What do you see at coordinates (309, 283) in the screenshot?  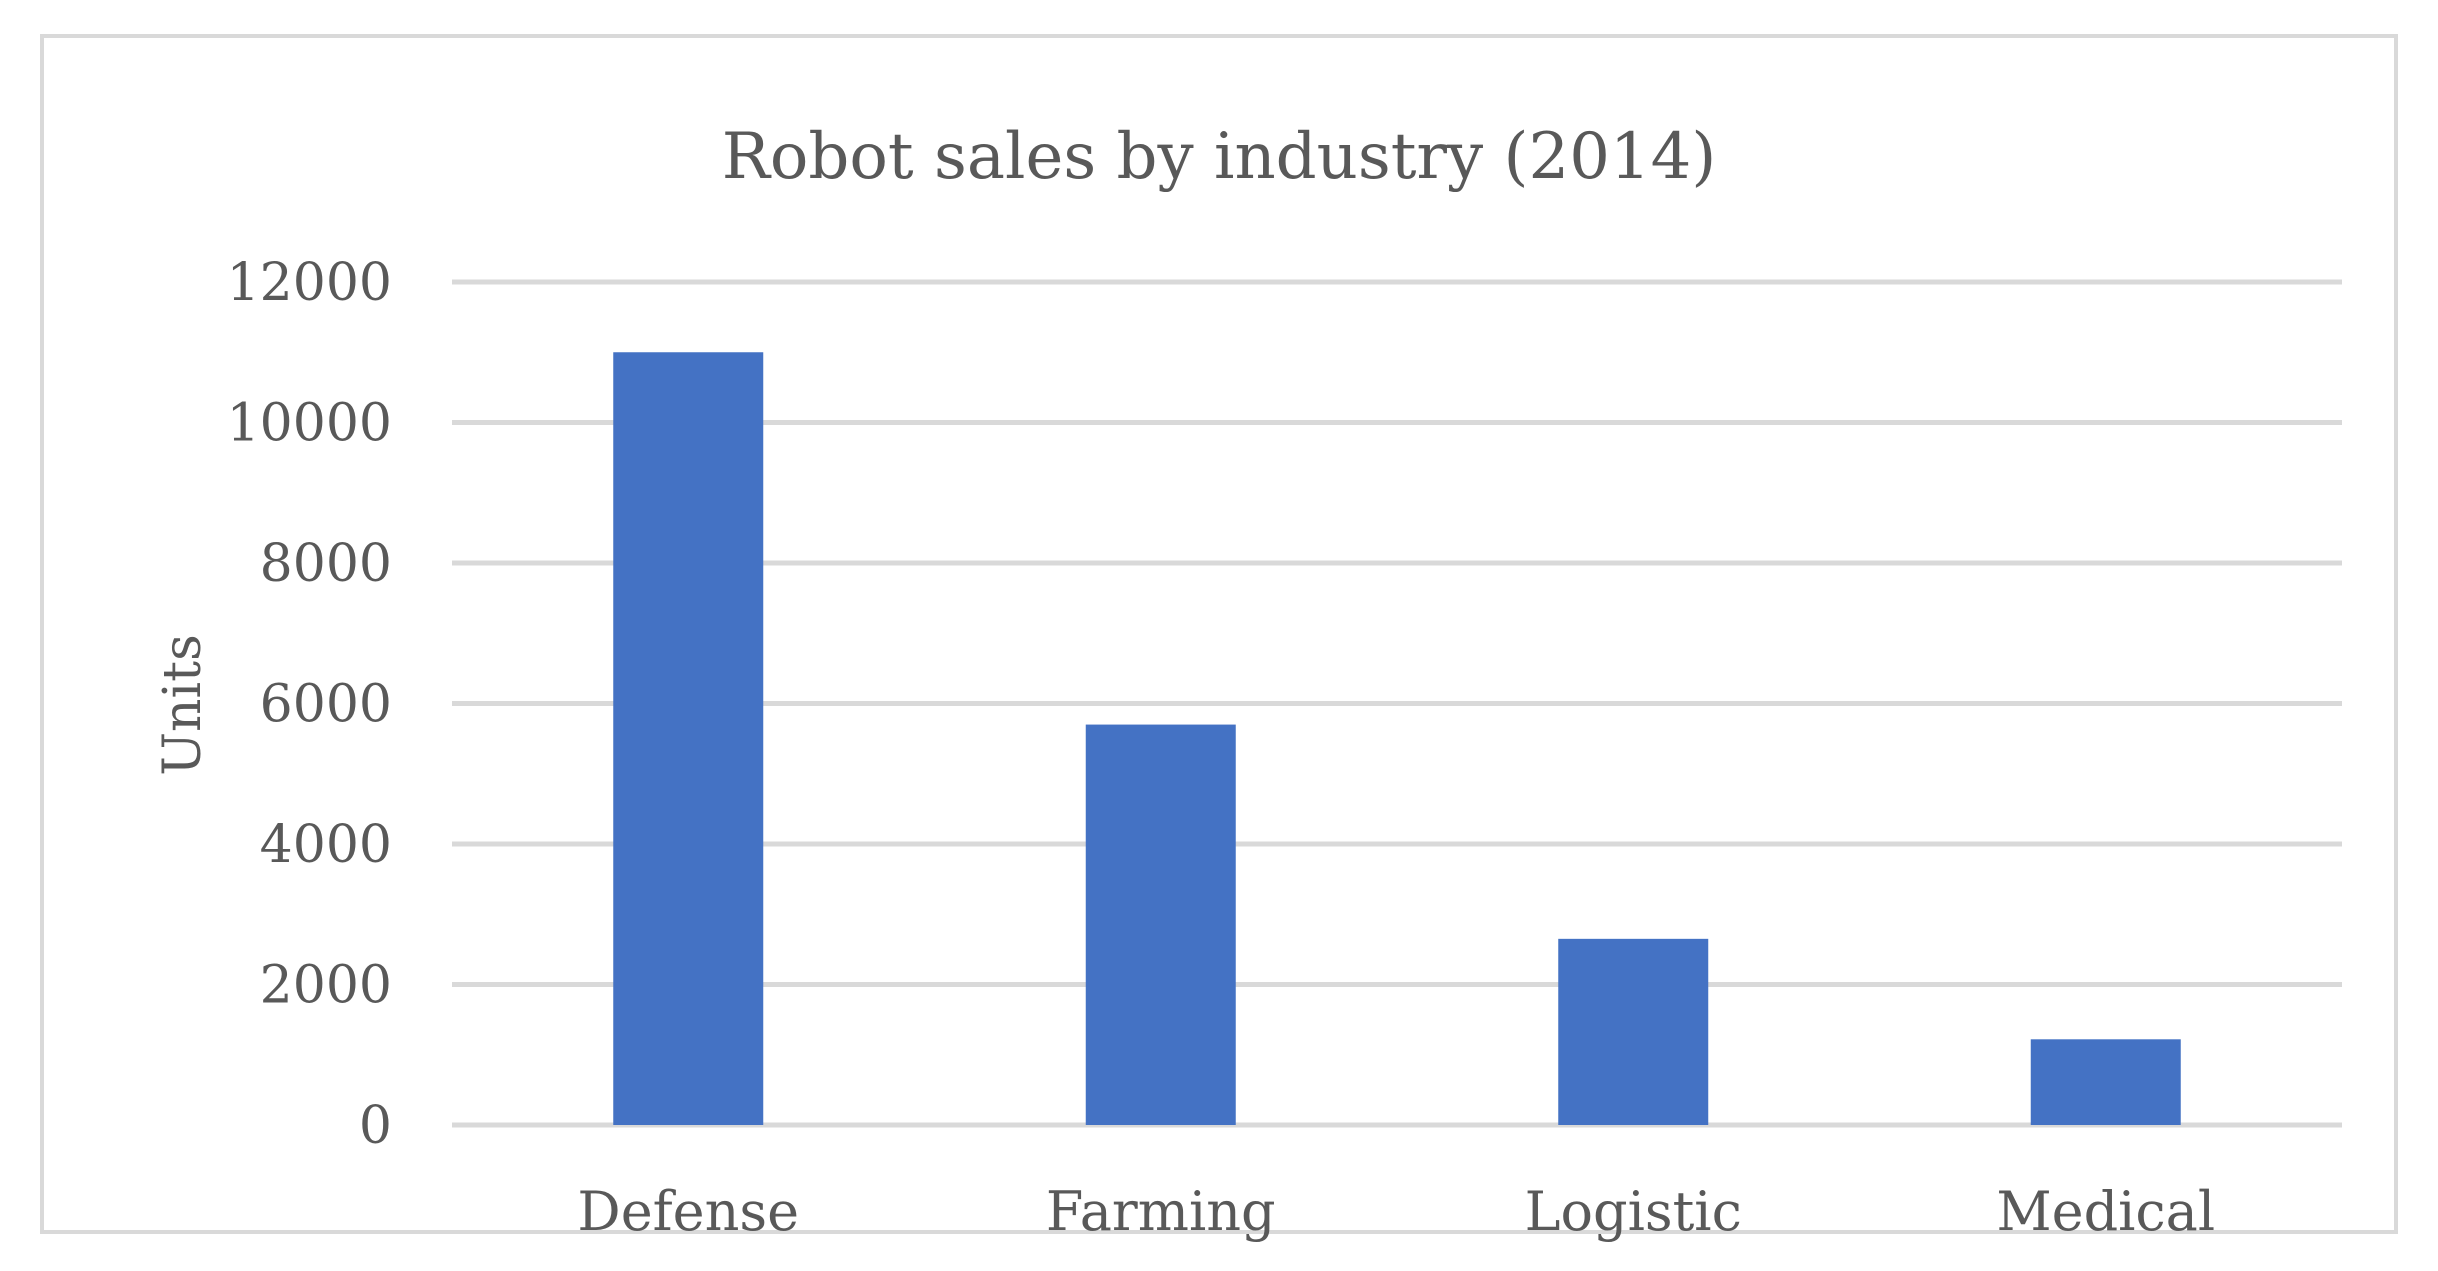 I see `y-tick-label: 12000` at bounding box center [309, 283].